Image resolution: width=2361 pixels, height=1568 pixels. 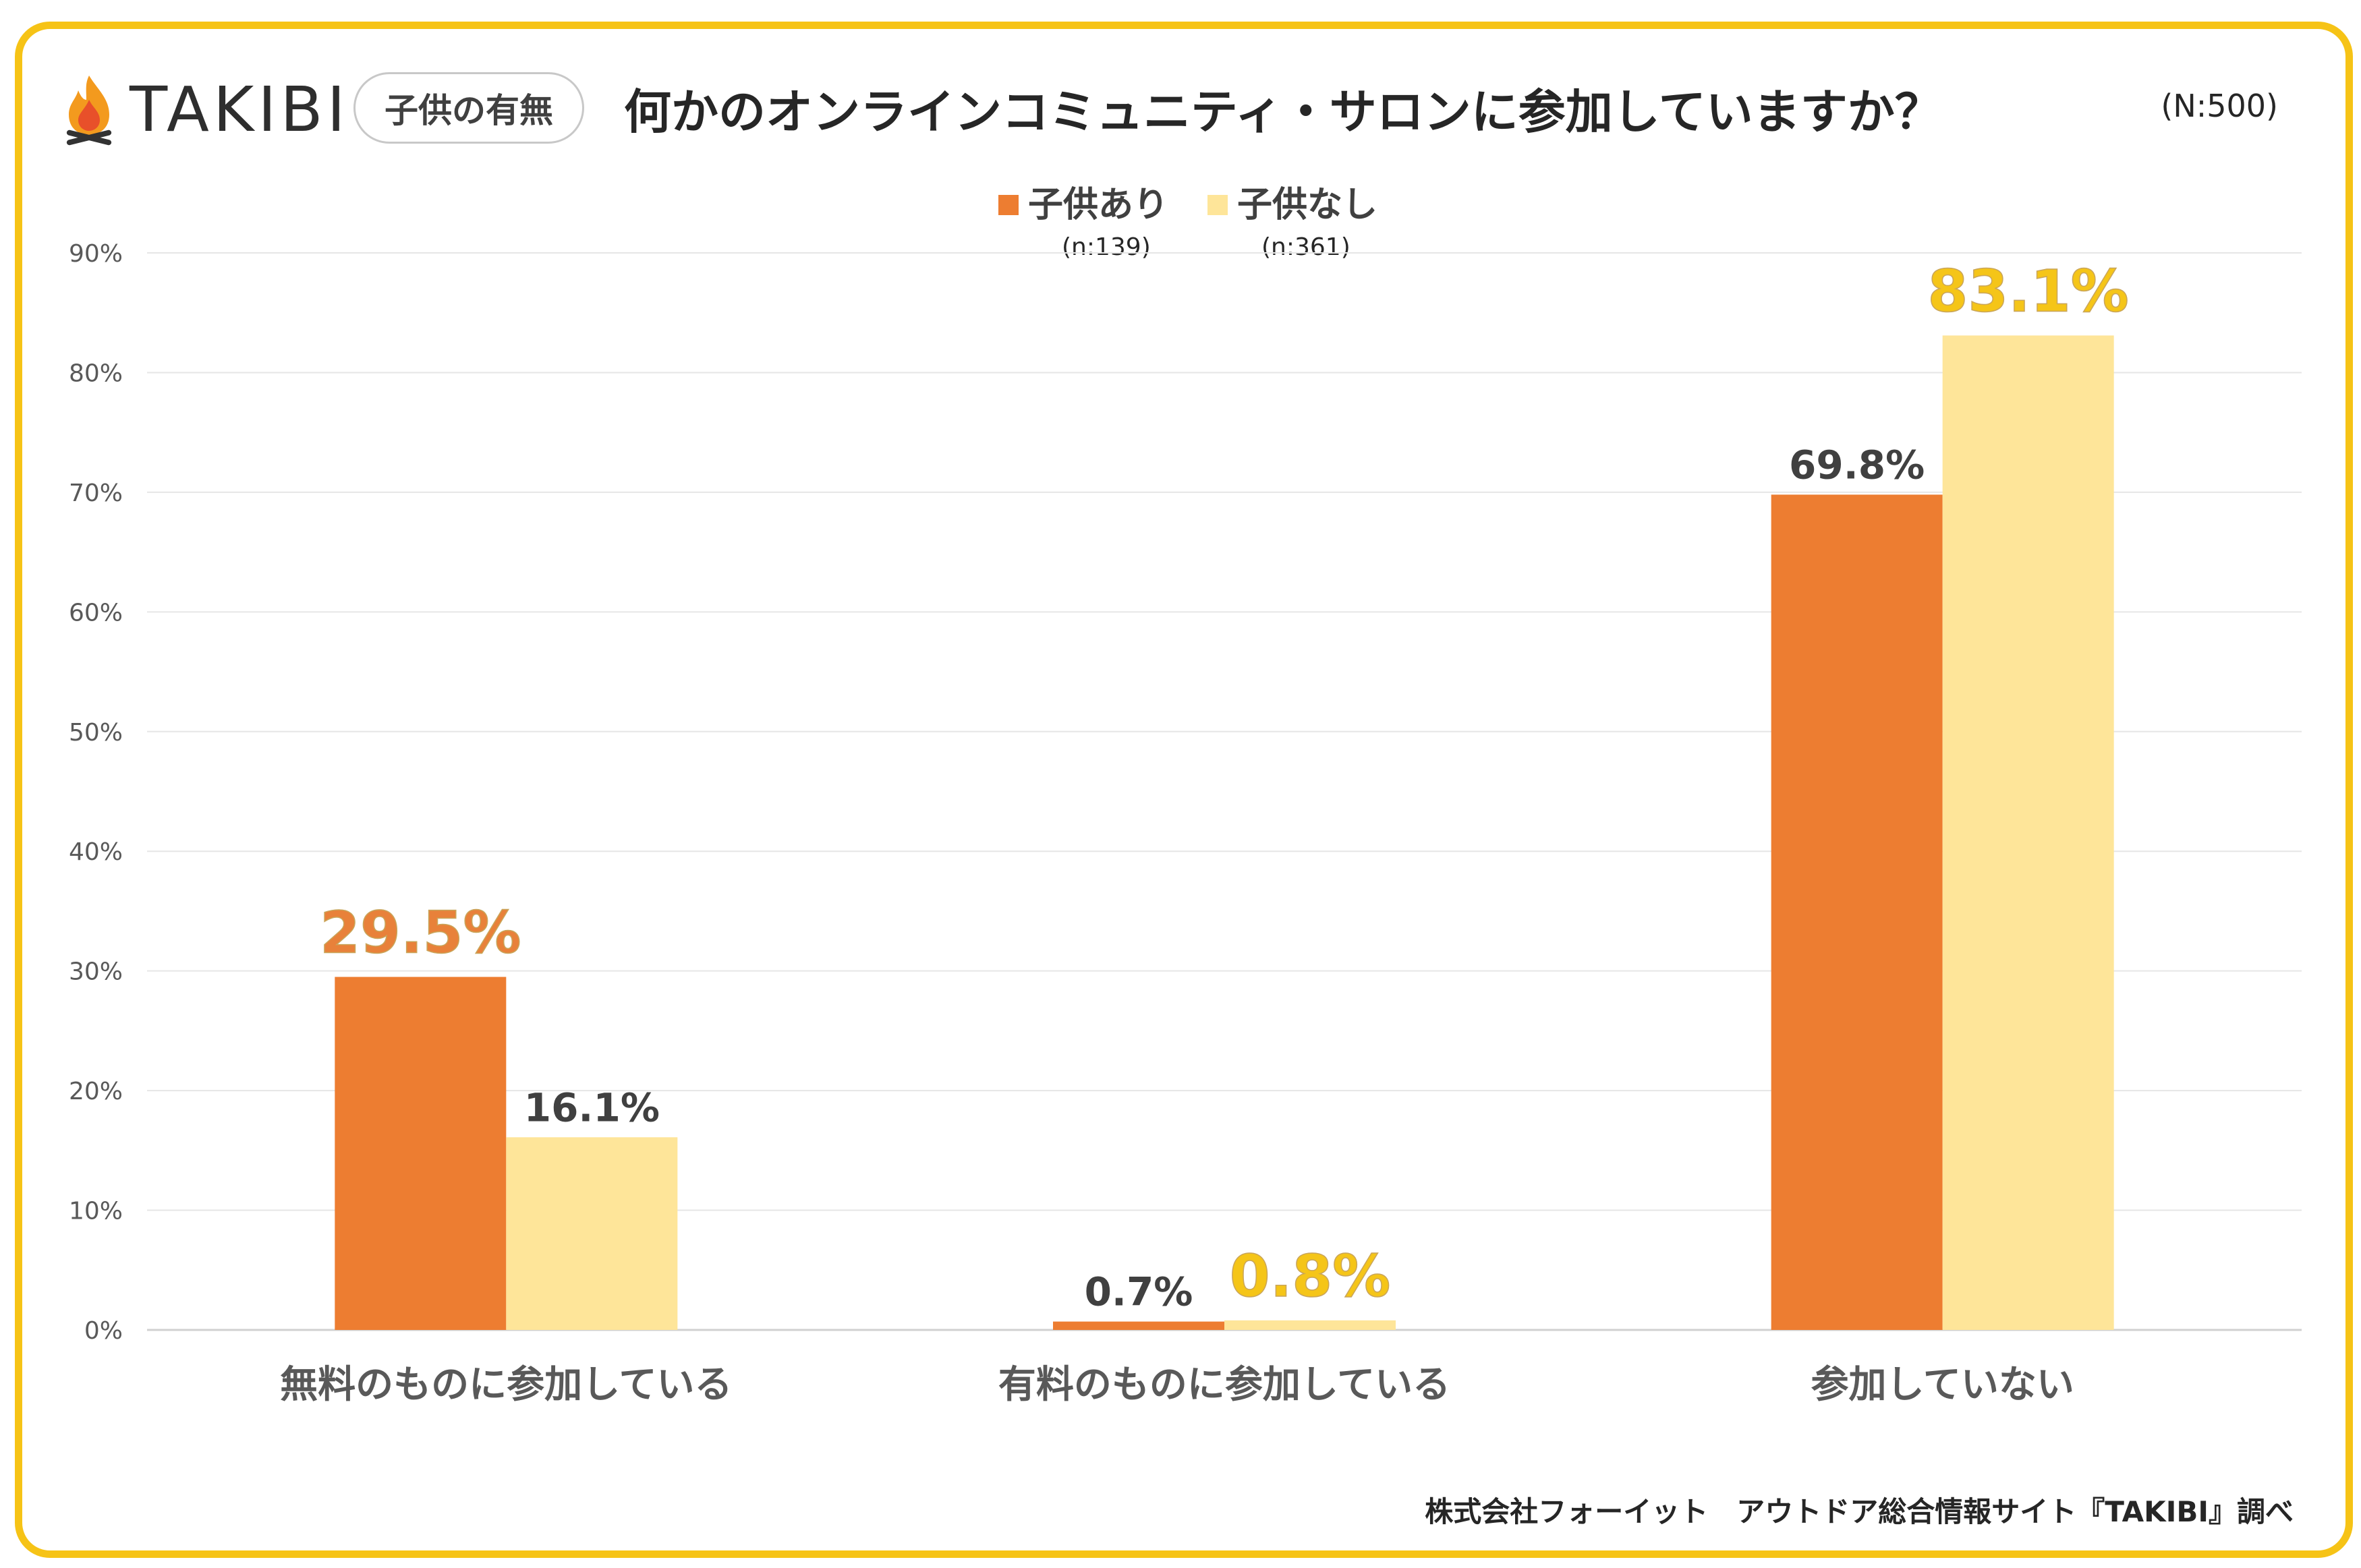 I want to click on legend-item-with-children: 子供あり, so click(x=1083, y=205).